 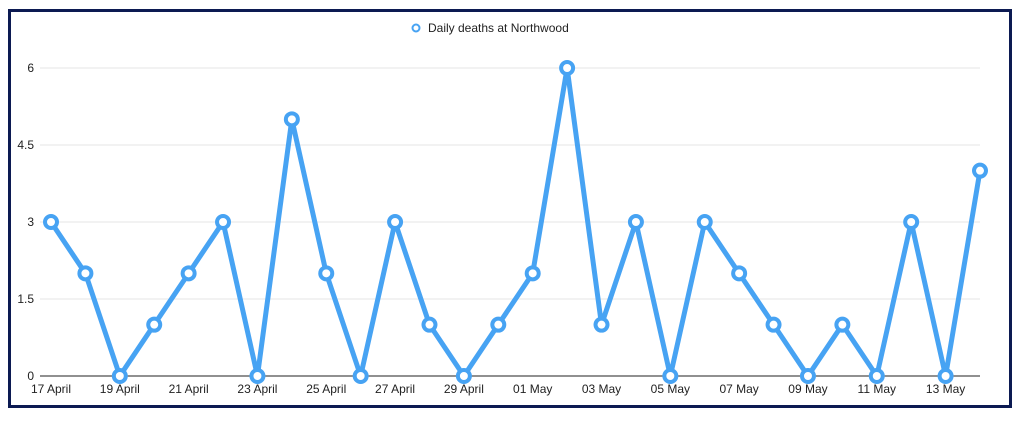 I want to click on x-tick-label: 03 May, so click(x=601, y=389).